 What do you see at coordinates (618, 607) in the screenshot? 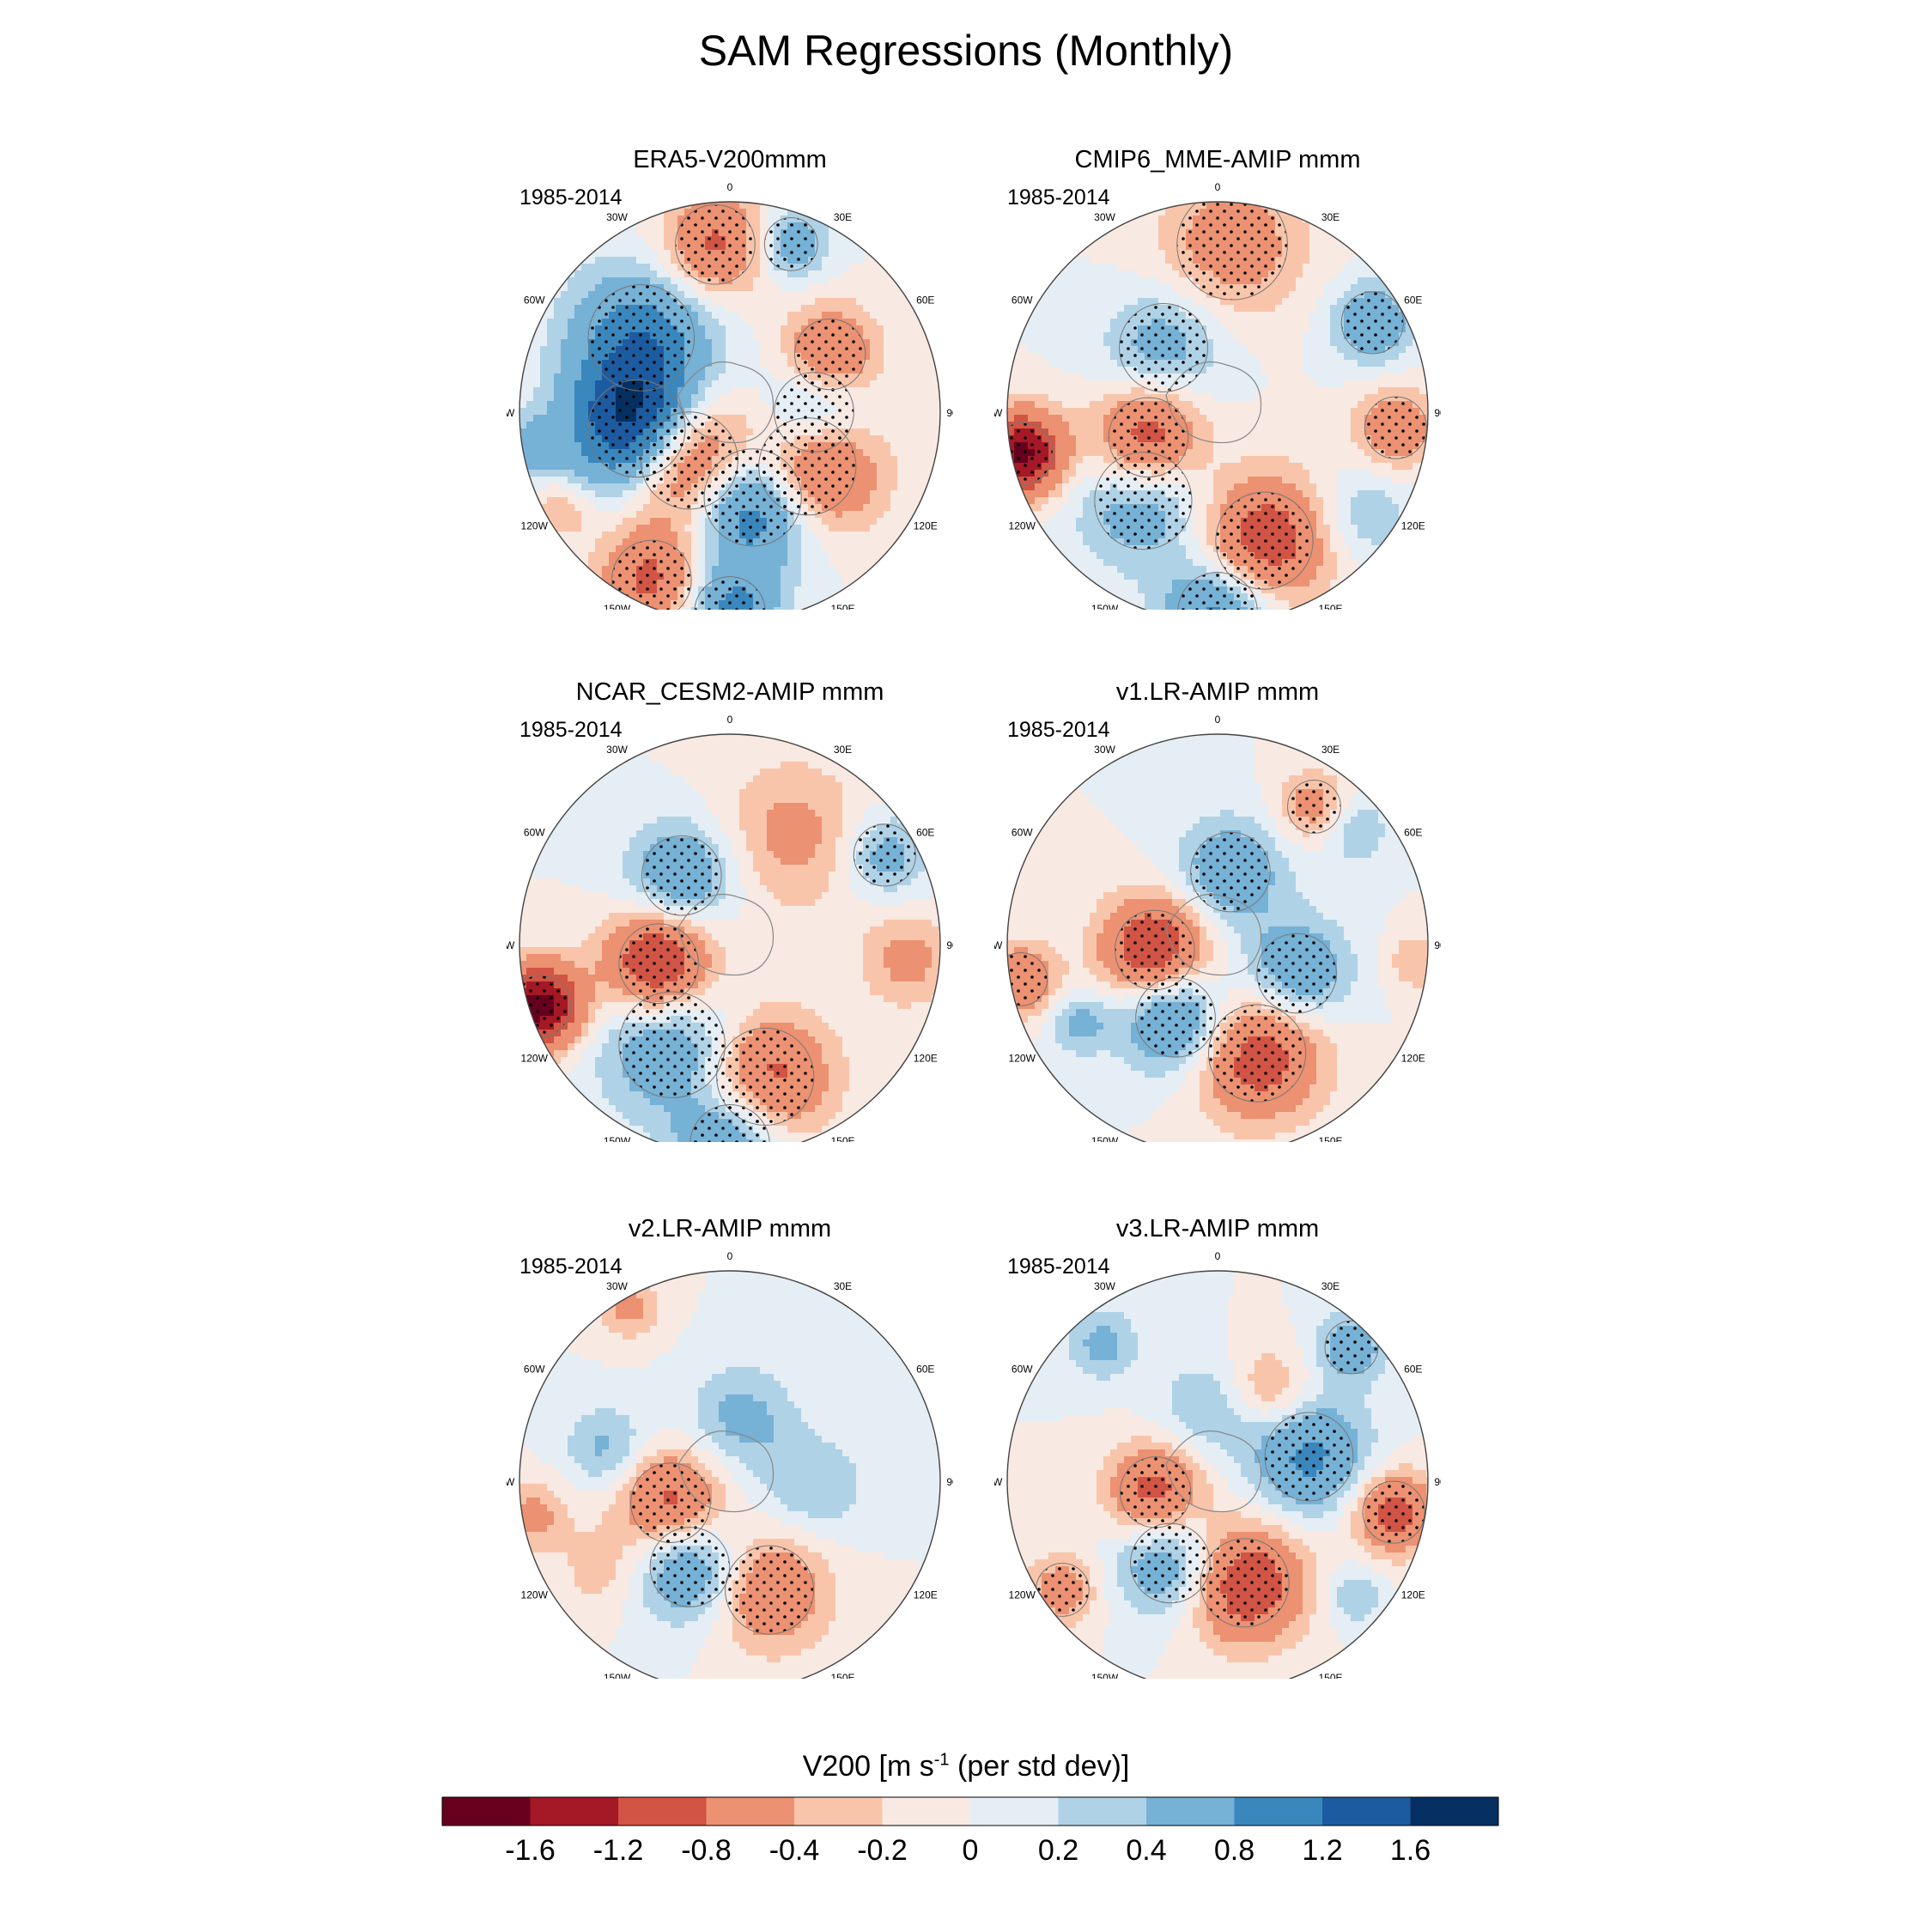
I see `lon-label: 150W` at bounding box center [618, 607].